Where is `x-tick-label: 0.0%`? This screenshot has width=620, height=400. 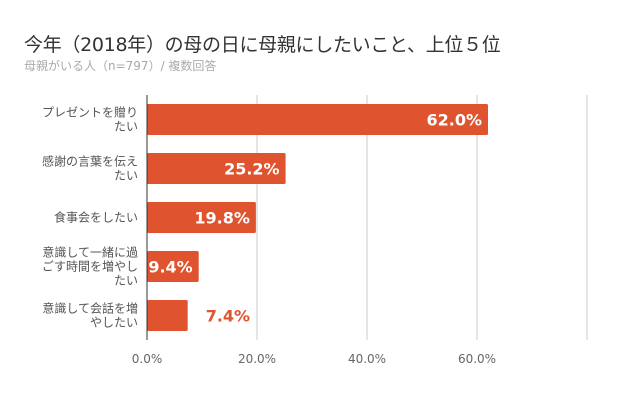
x-tick-label: 0.0% is located at coordinates (147, 359).